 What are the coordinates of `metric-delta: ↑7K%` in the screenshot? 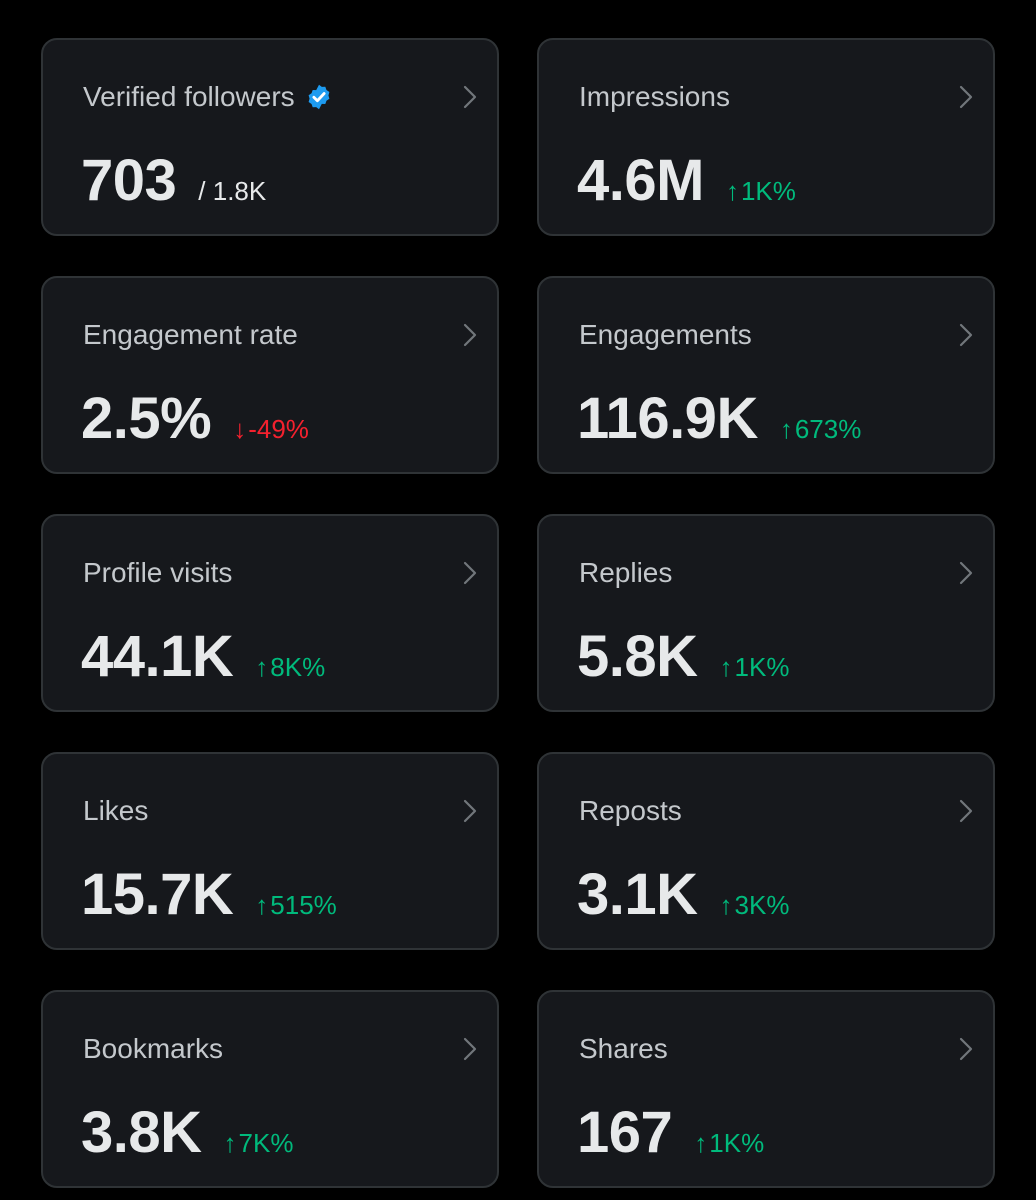 It's located at (259, 1143).